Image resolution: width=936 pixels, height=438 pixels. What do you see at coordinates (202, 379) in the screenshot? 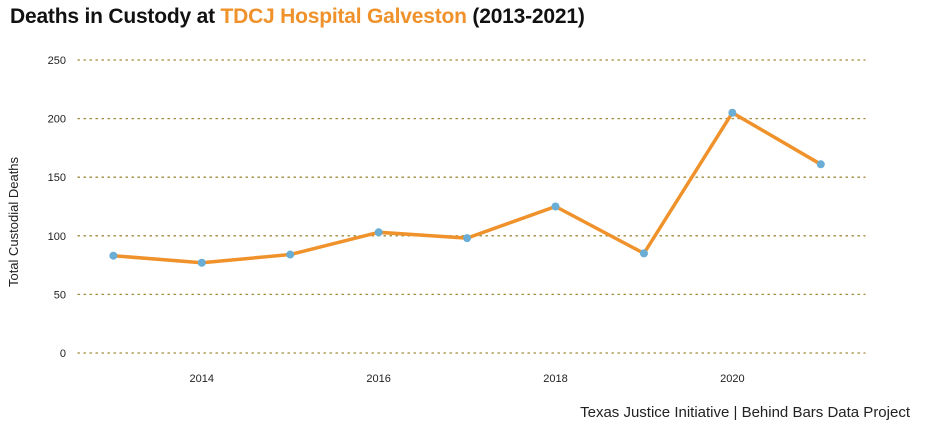
I see `x-tick-label-2014: 2014` at bounding box center [202, 379].